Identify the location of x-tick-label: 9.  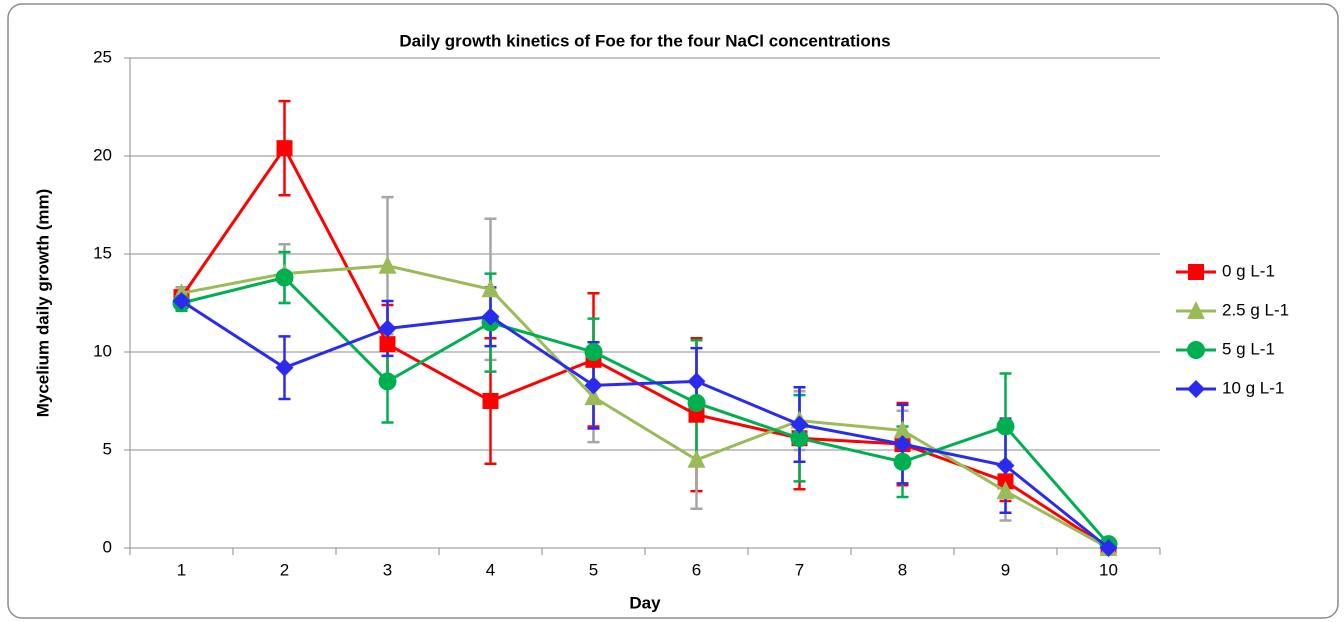
(1005, 569).